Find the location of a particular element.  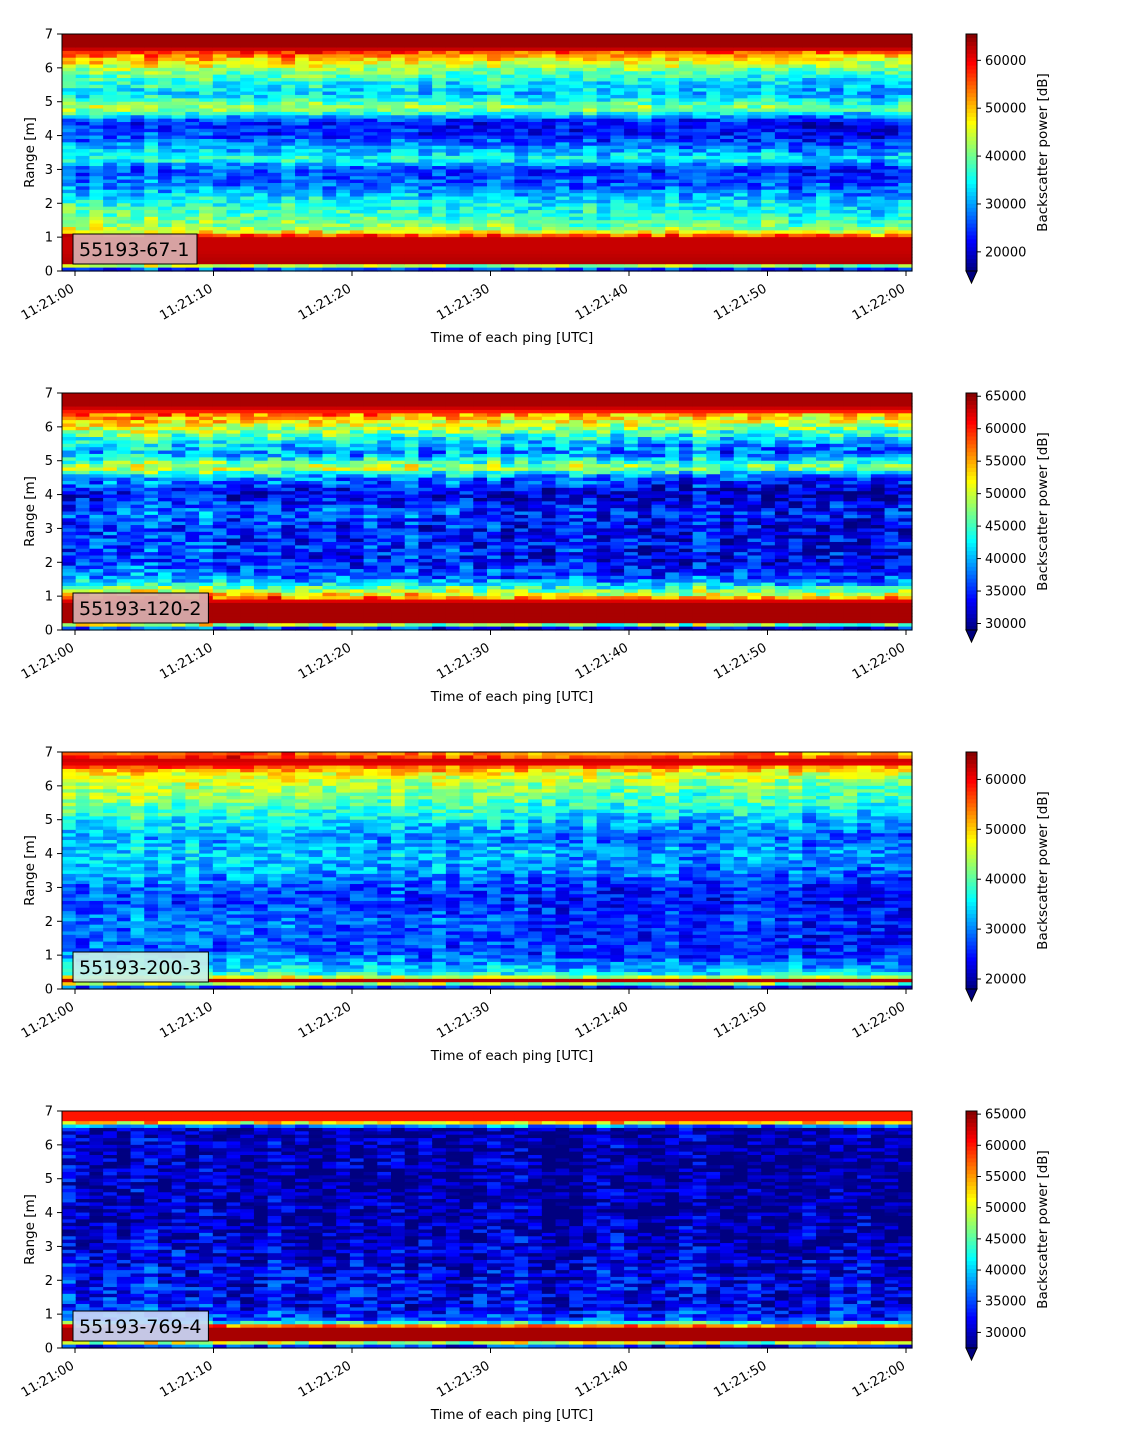

x-axis-label: Time of each ping [UTC] is located at coordinates (512, 338).